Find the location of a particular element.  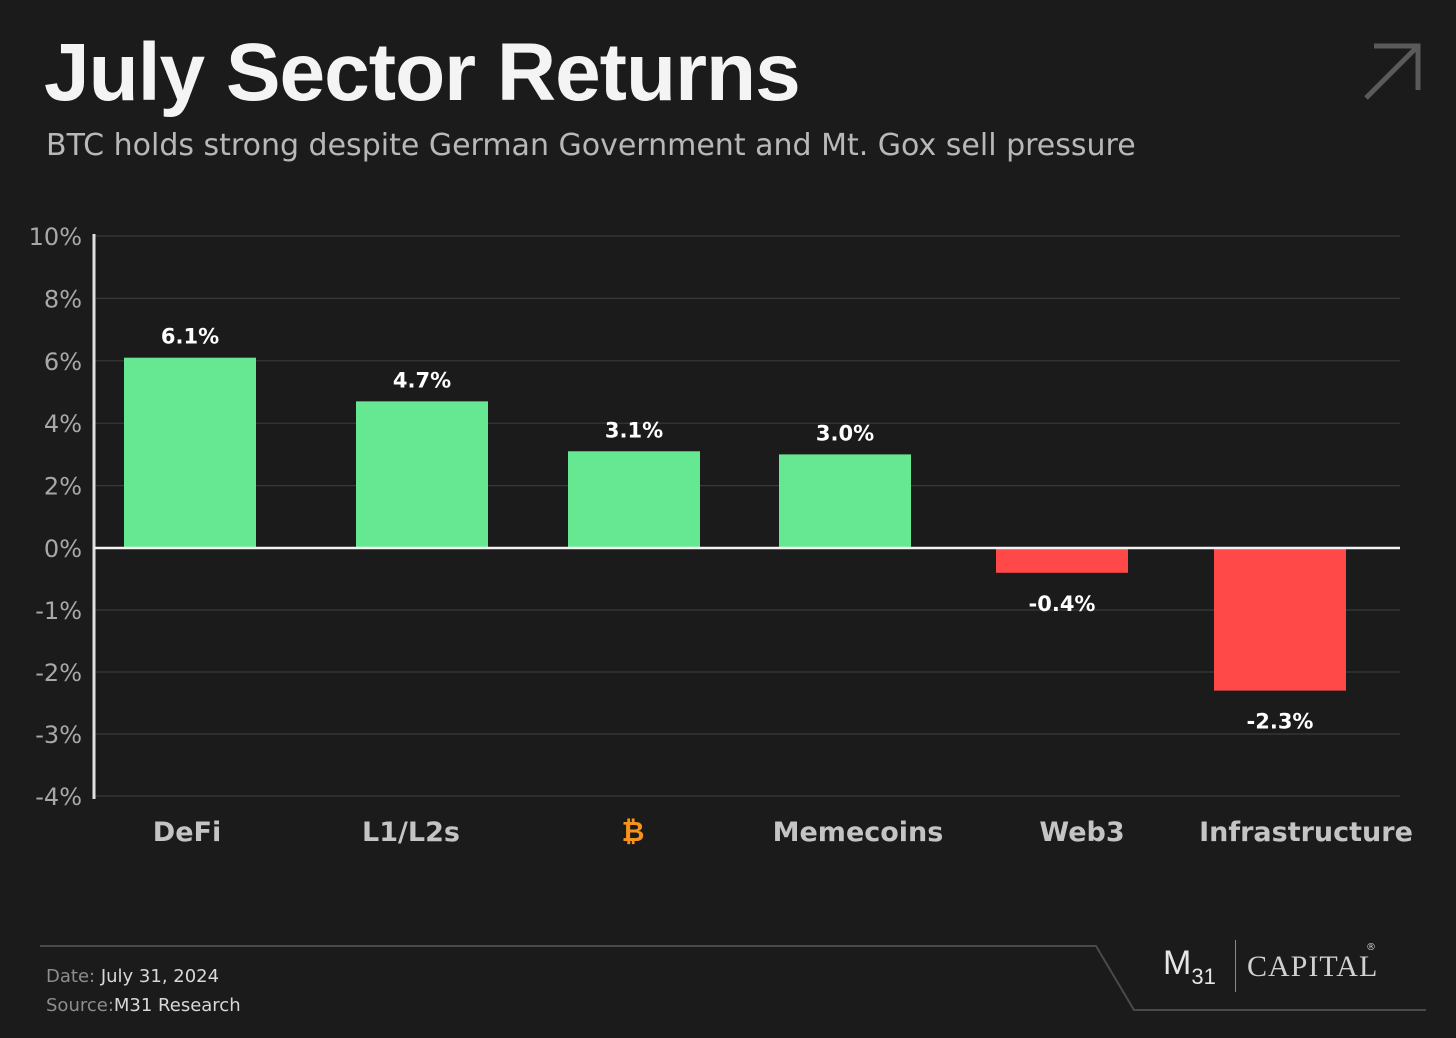

category-label: L1/L2s is located at coordinates (411, 832).